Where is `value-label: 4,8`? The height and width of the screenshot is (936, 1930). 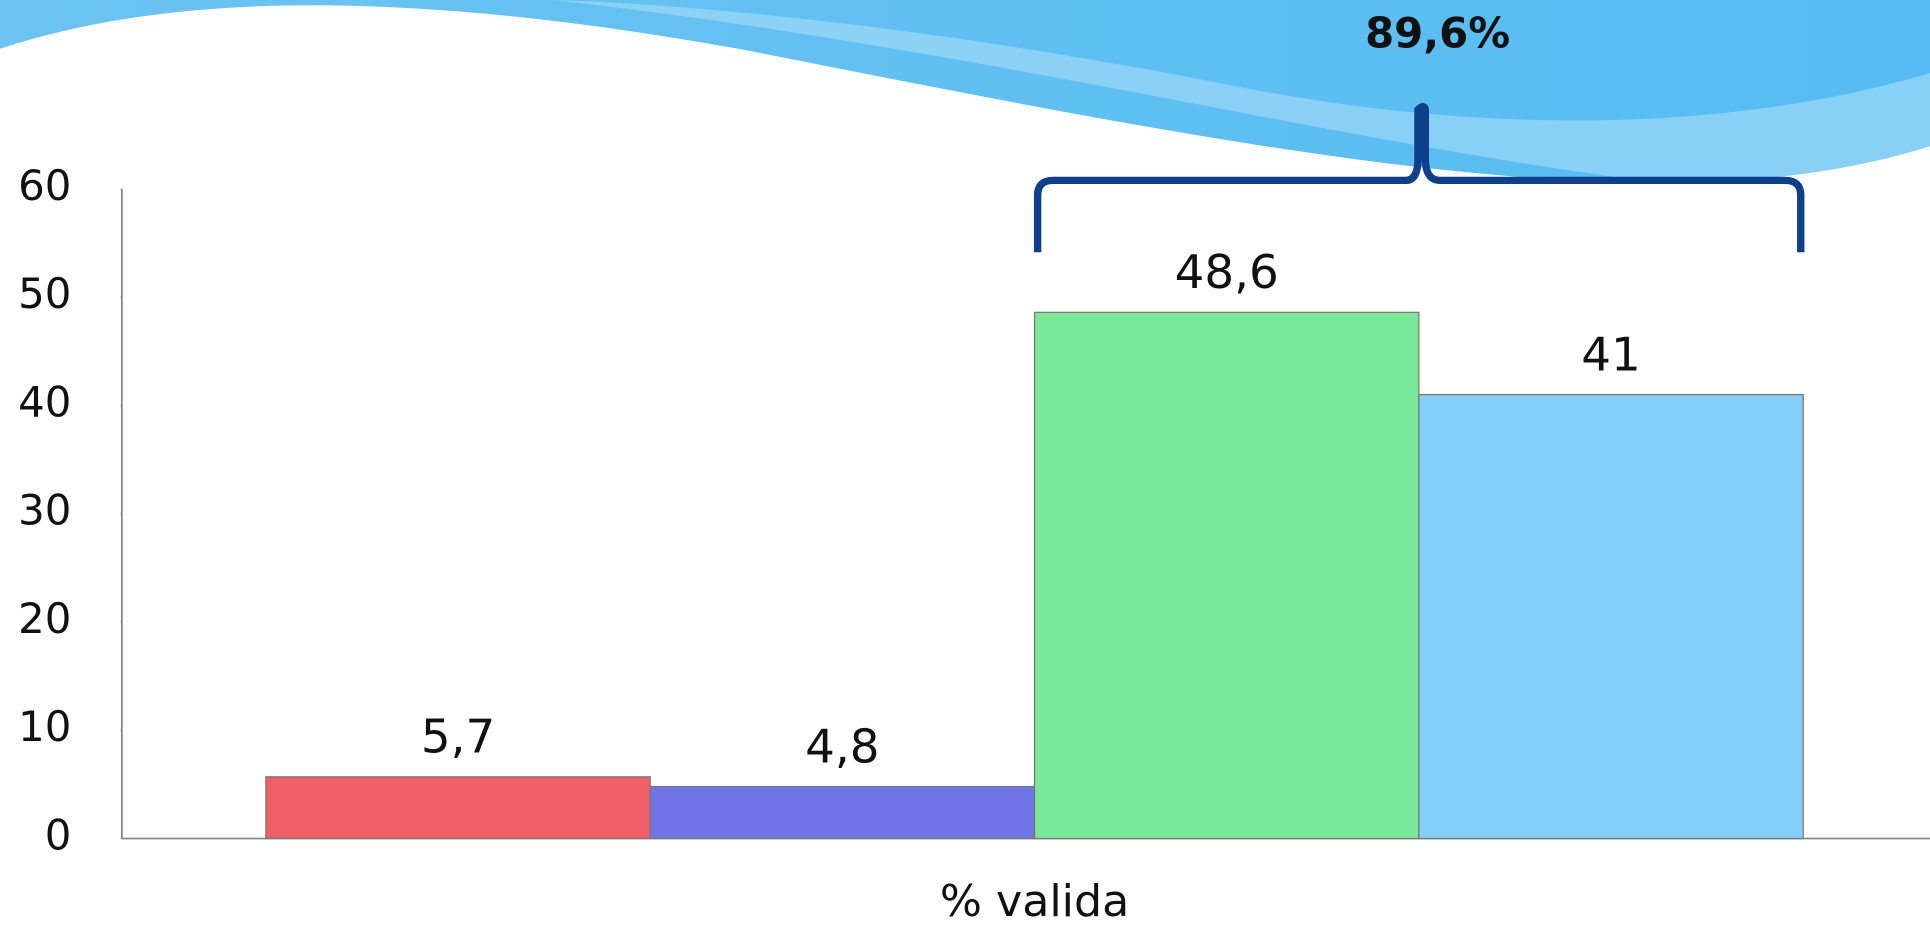 value-label: 4,8 is located at coordinates (842, 747).